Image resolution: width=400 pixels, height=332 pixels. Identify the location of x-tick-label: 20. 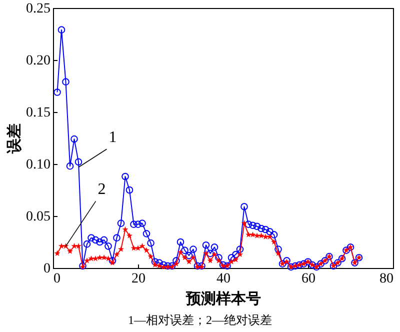
(139, 279).